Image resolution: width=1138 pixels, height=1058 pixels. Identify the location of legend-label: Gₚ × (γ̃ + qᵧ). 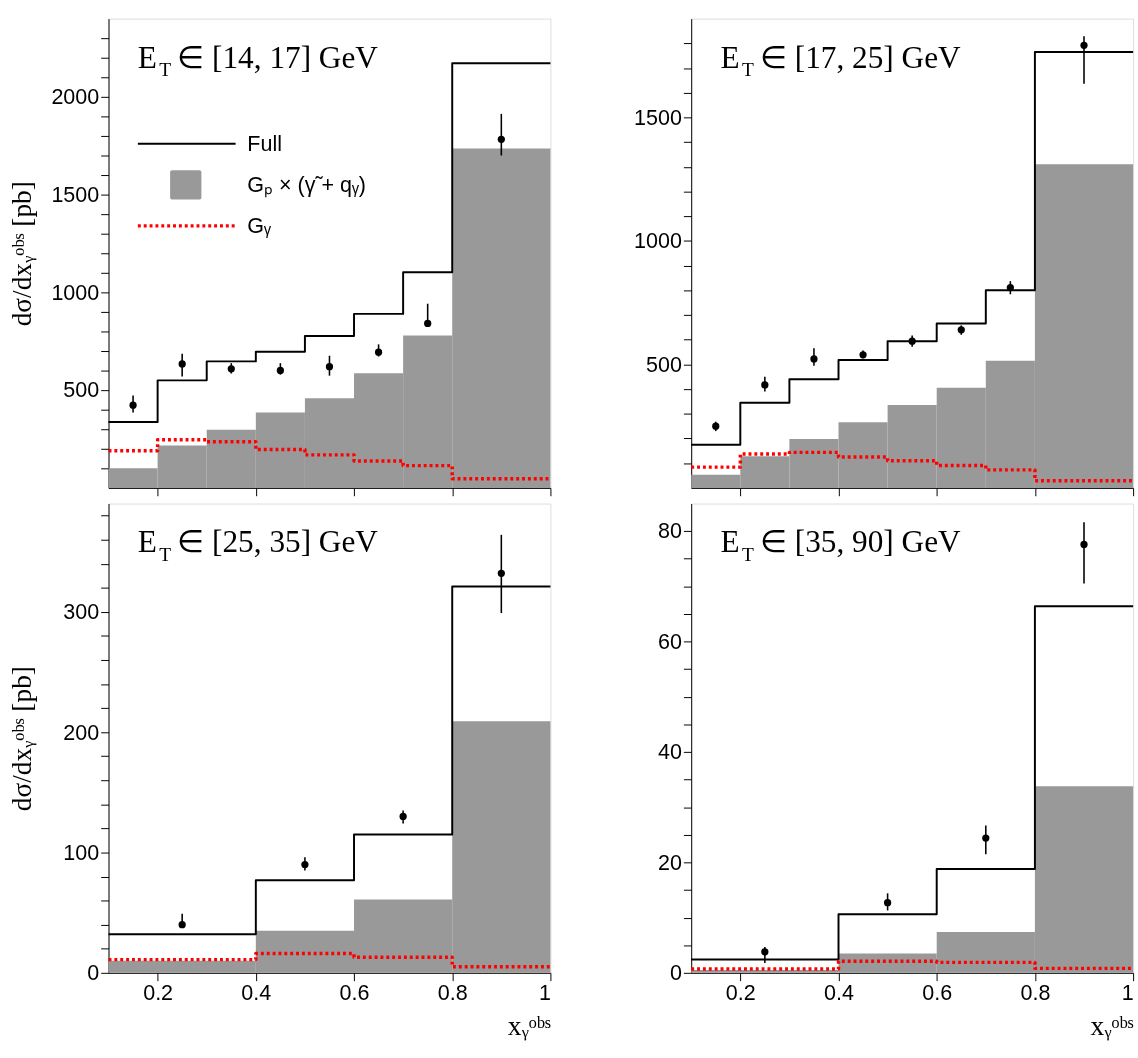
(307, 185).